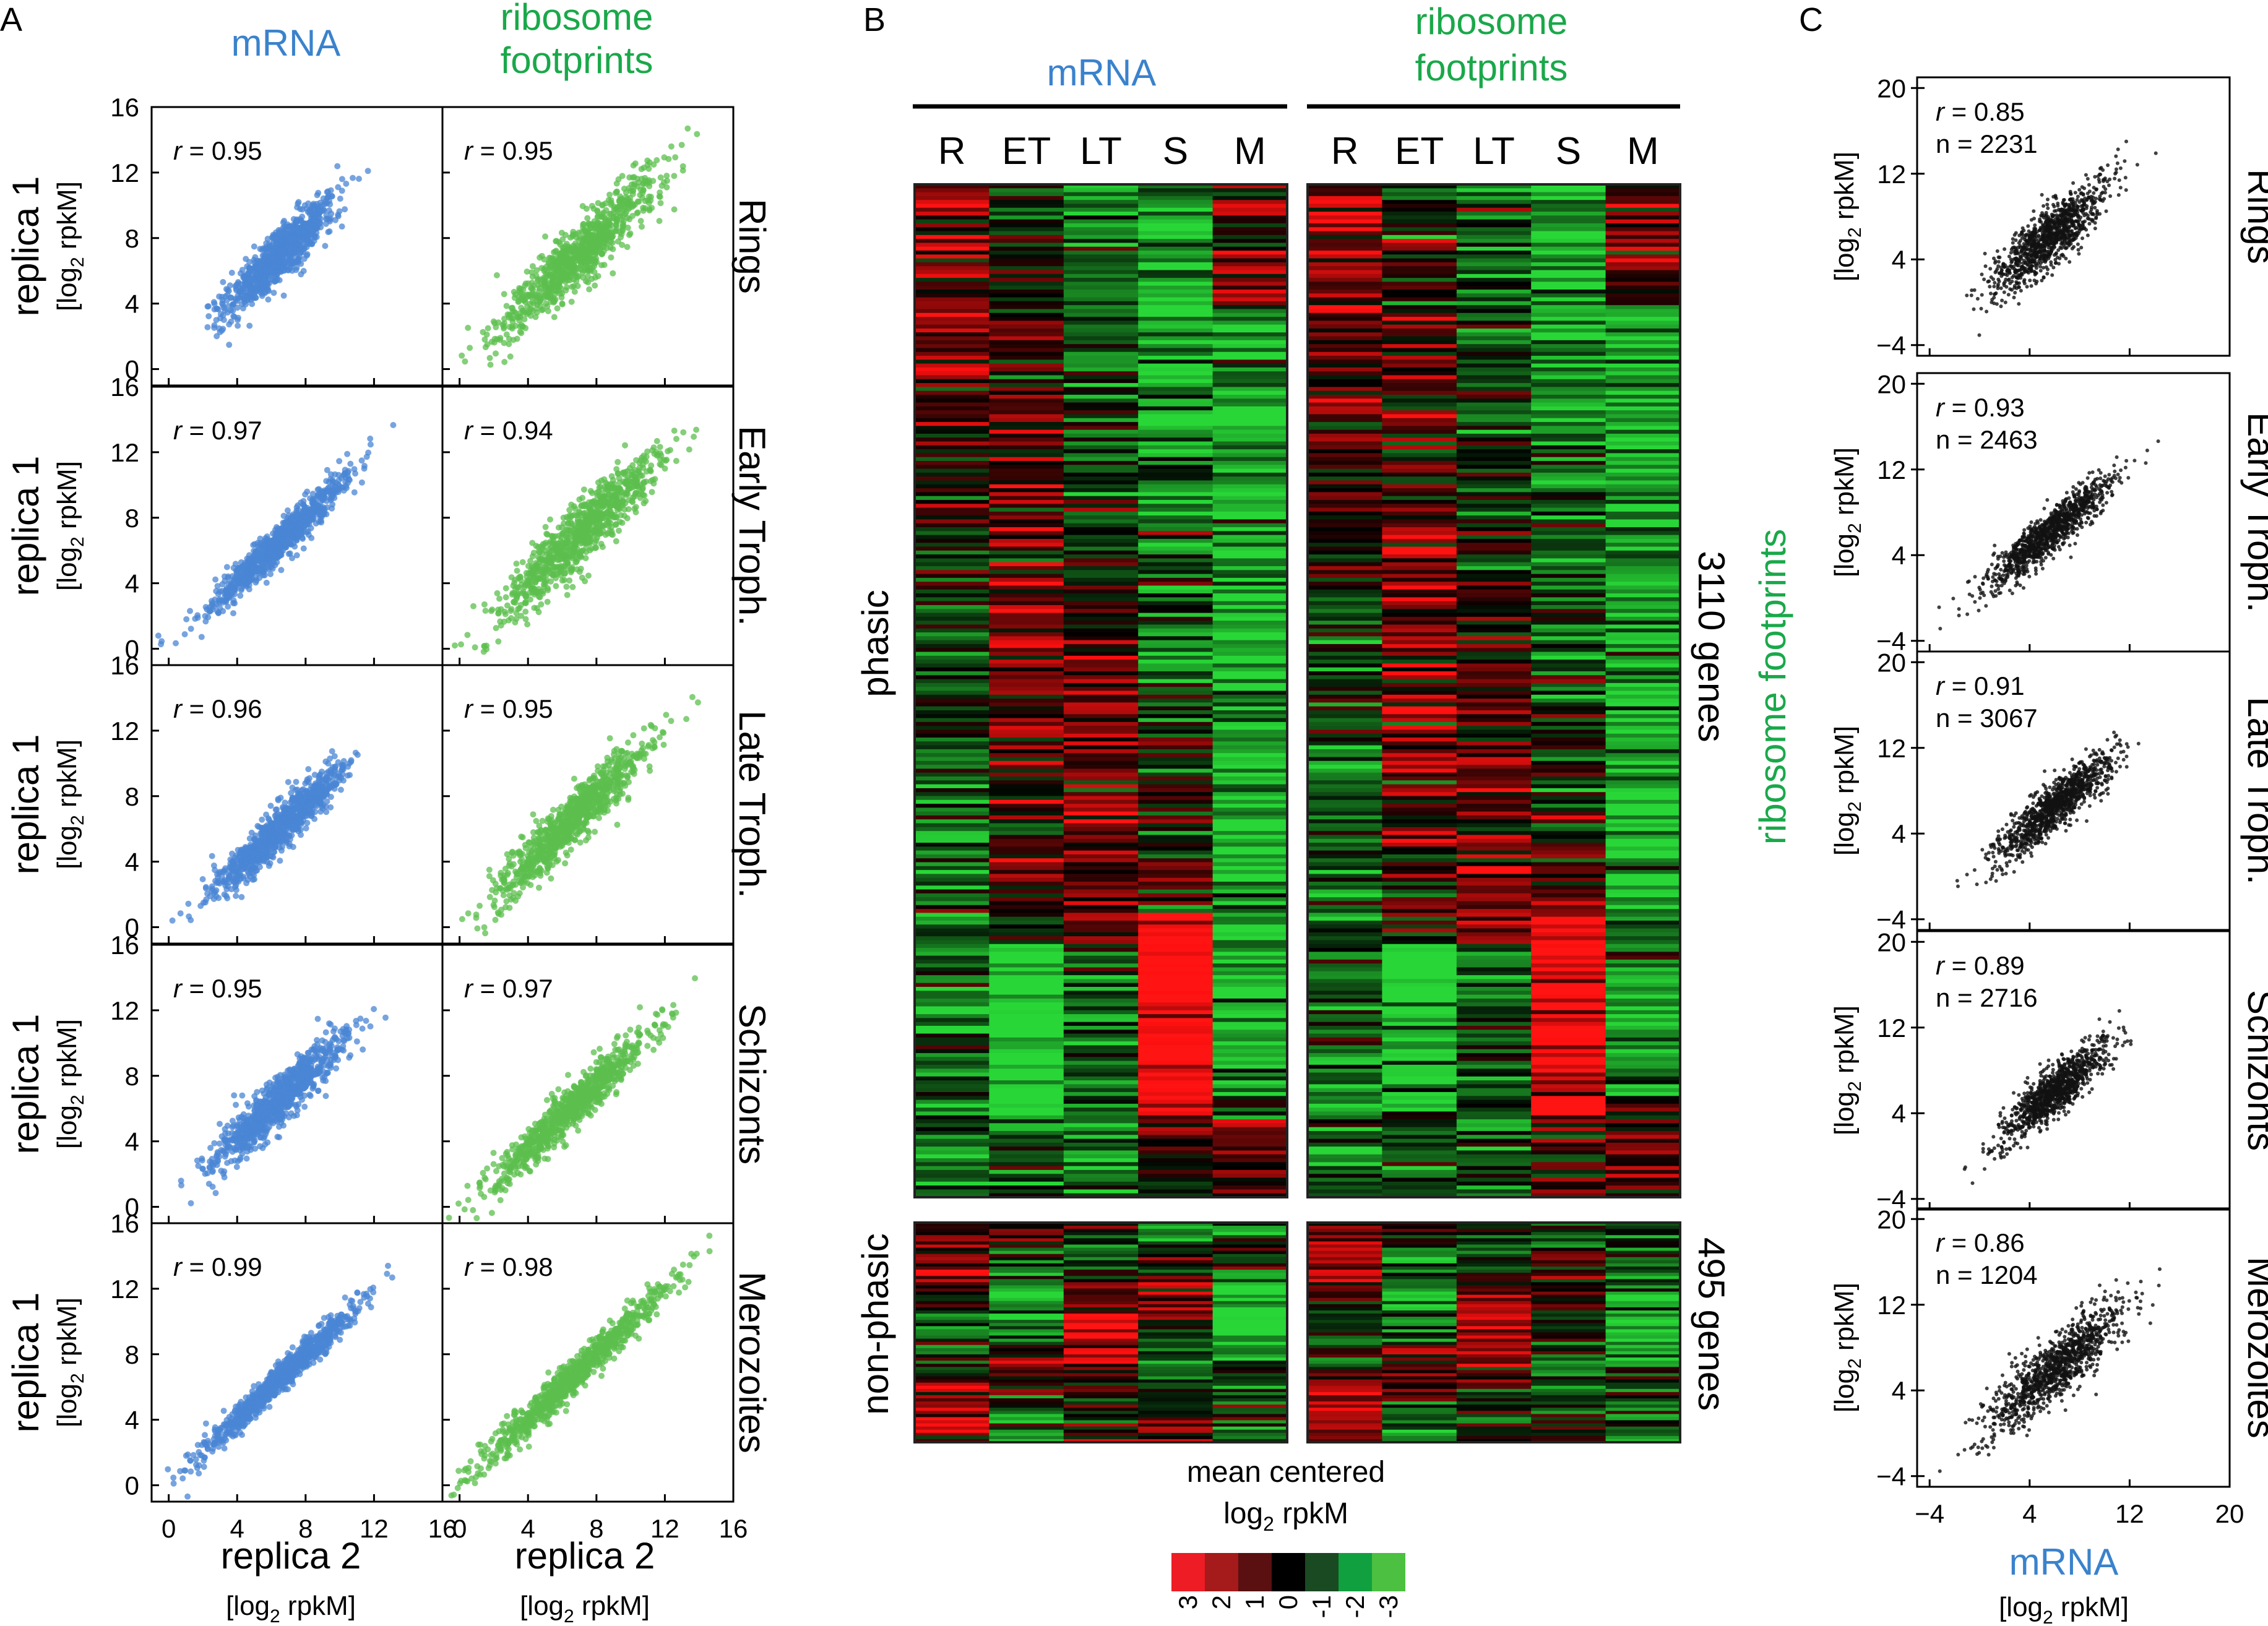  Describe the element at coordinates (132, 583) in the screenshot. I see `panel-a-ytick-label: 4` at that location.